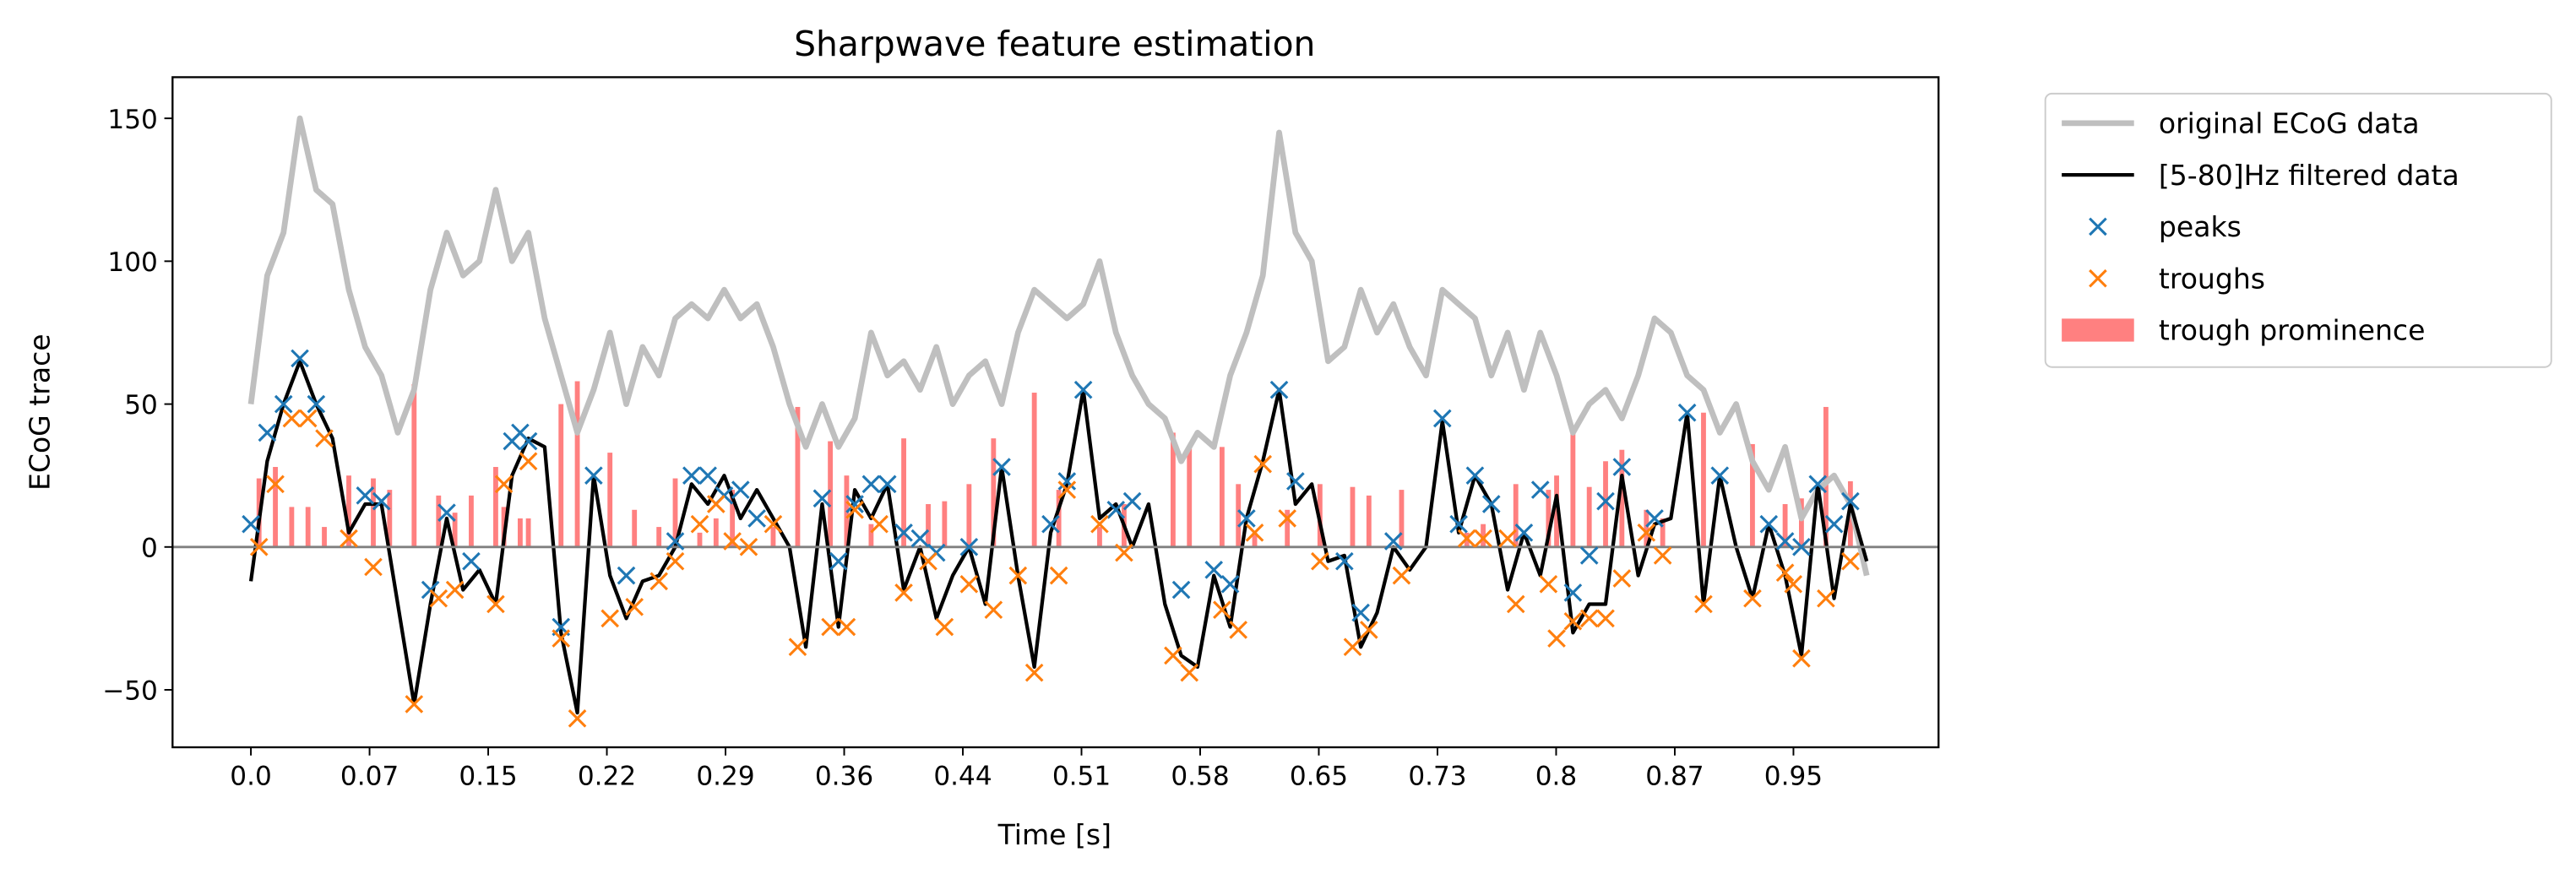 The width and height of the screenshot is (2576, 879). What do you see at coordinates (1054, 44) in the screenshot?
I see `chart-title: Sharpwave feature estimation` at bounding box center [1054, 44].